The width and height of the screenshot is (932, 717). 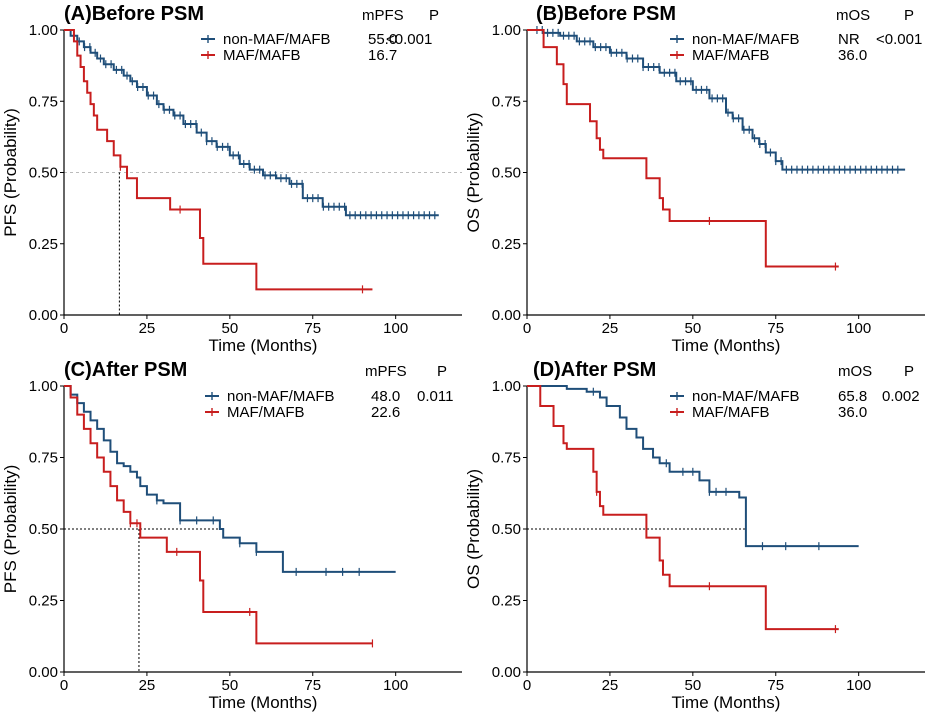 I want to click on legend-median-value: 16.7, so click(x=382, y=55).